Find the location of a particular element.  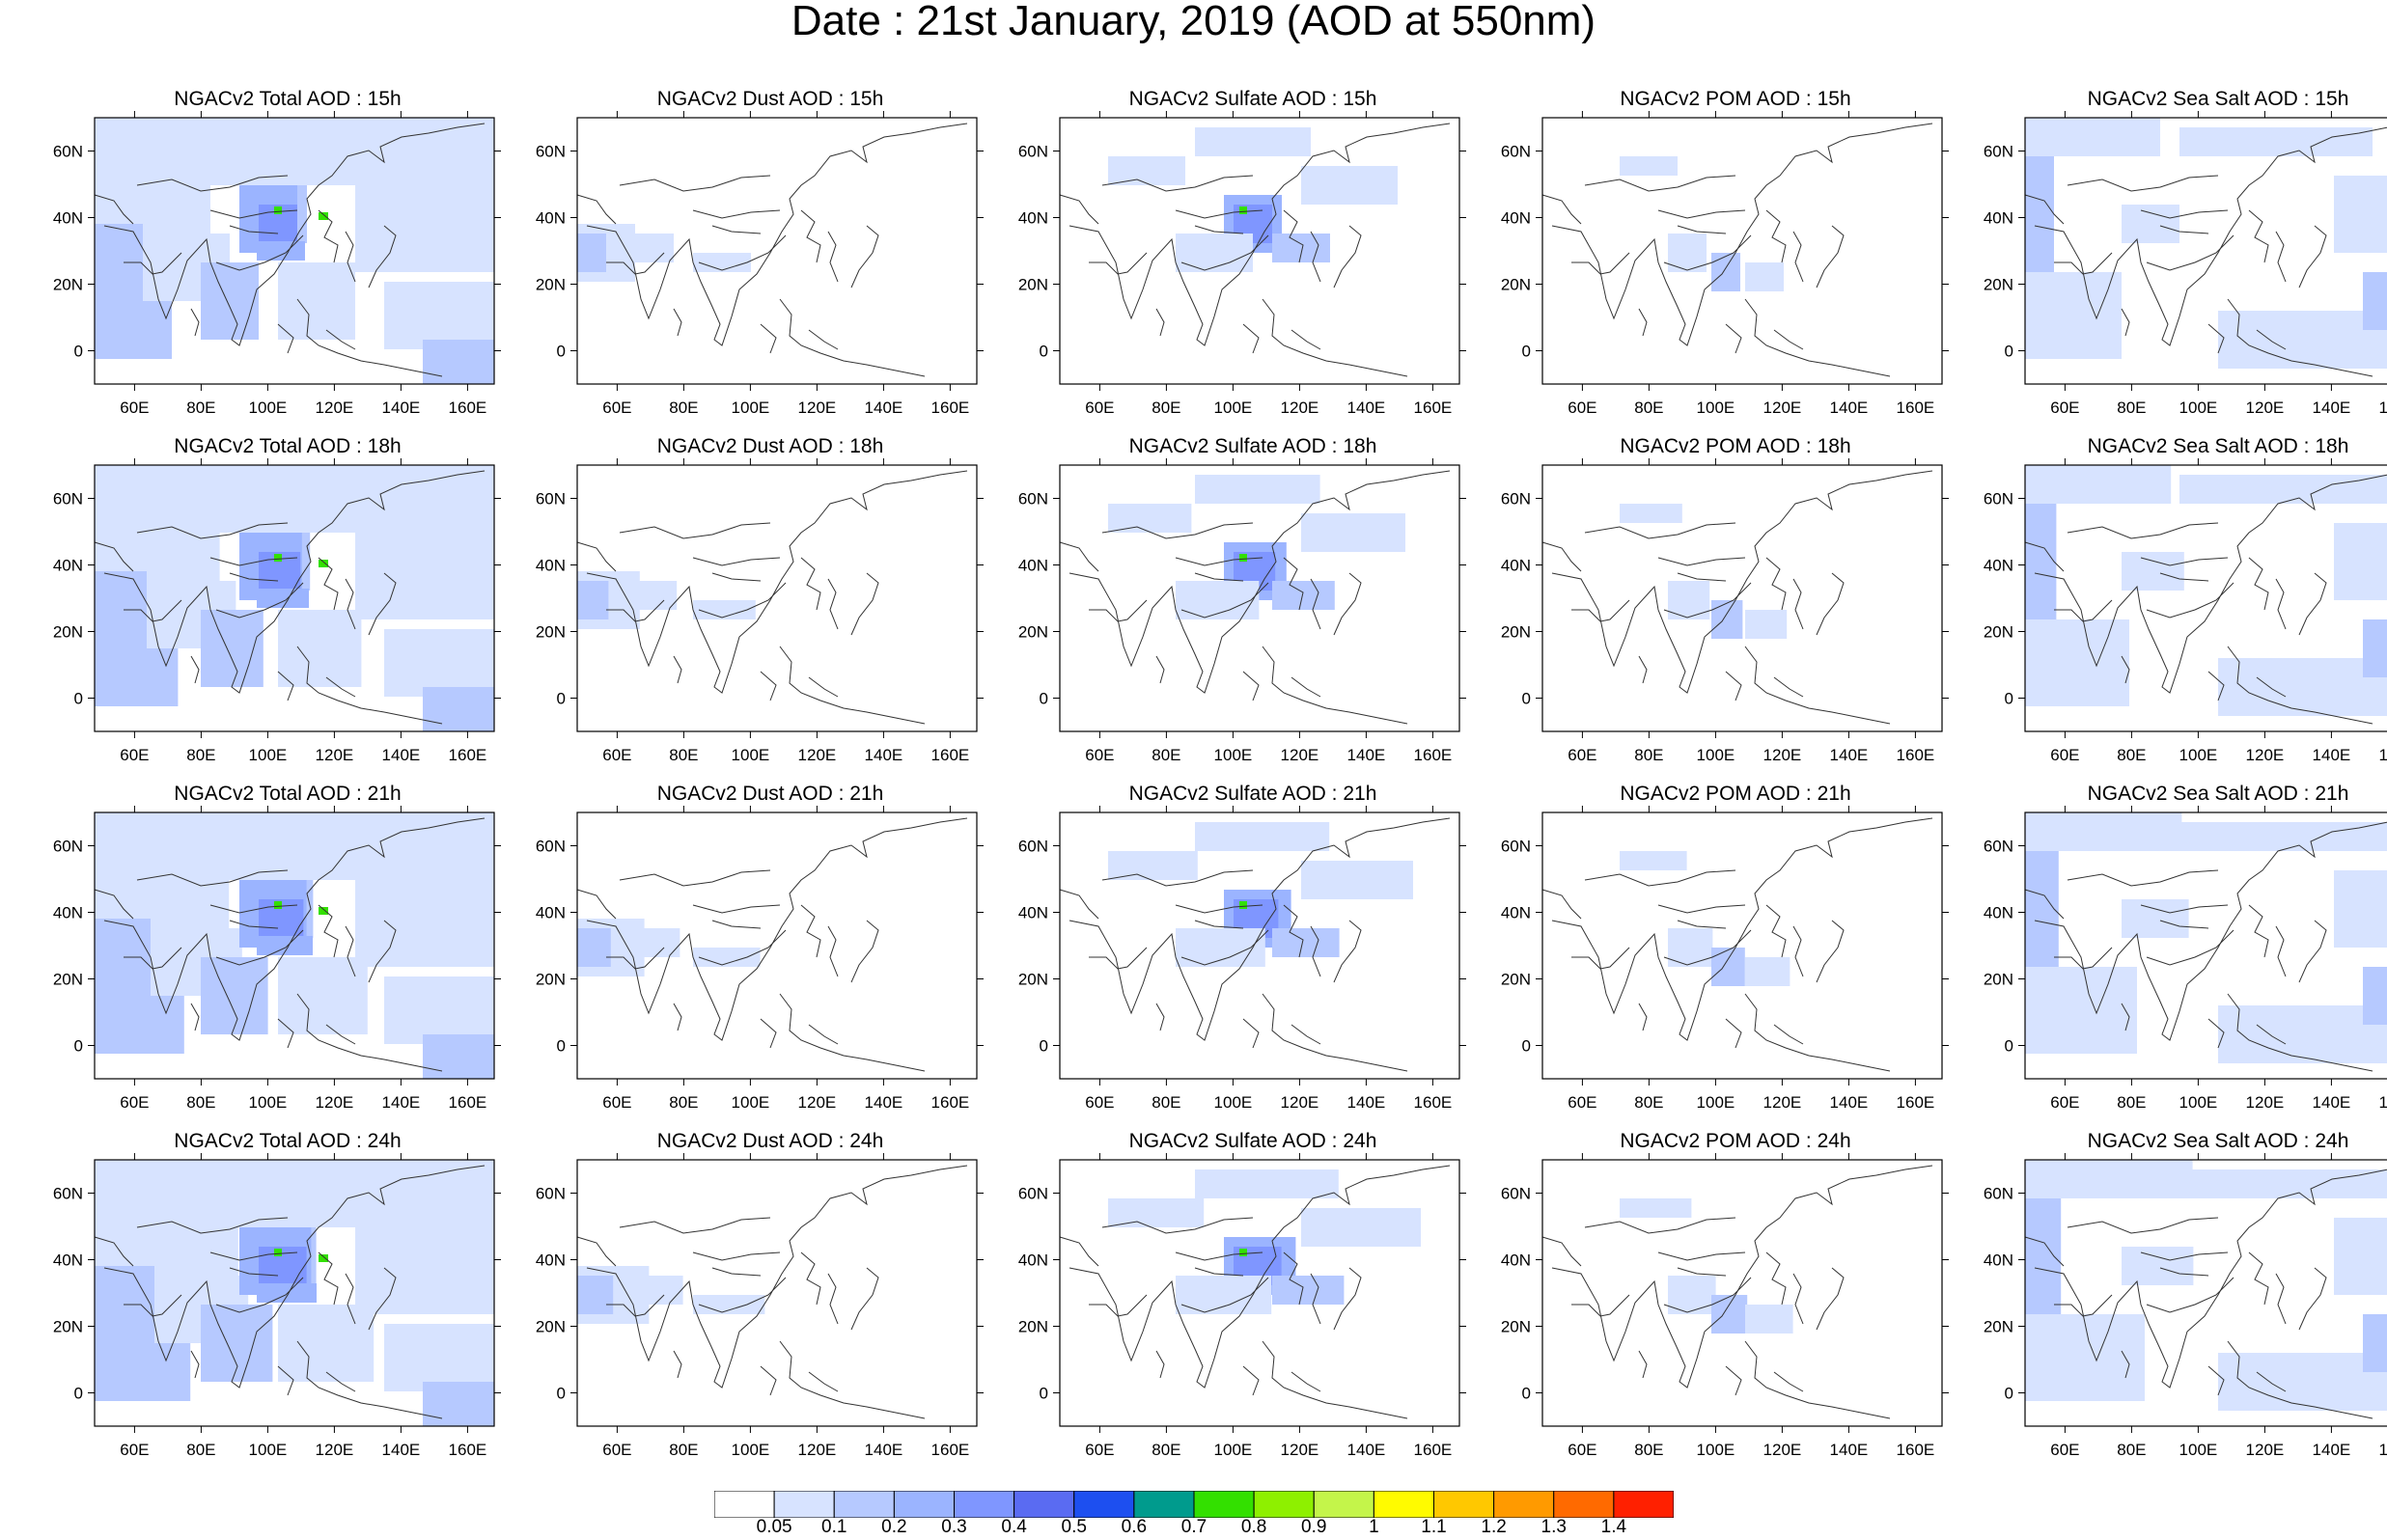

panel-title: NGACv2 Sea Salt AOD : 15h is located at coordinates (2218, 99).